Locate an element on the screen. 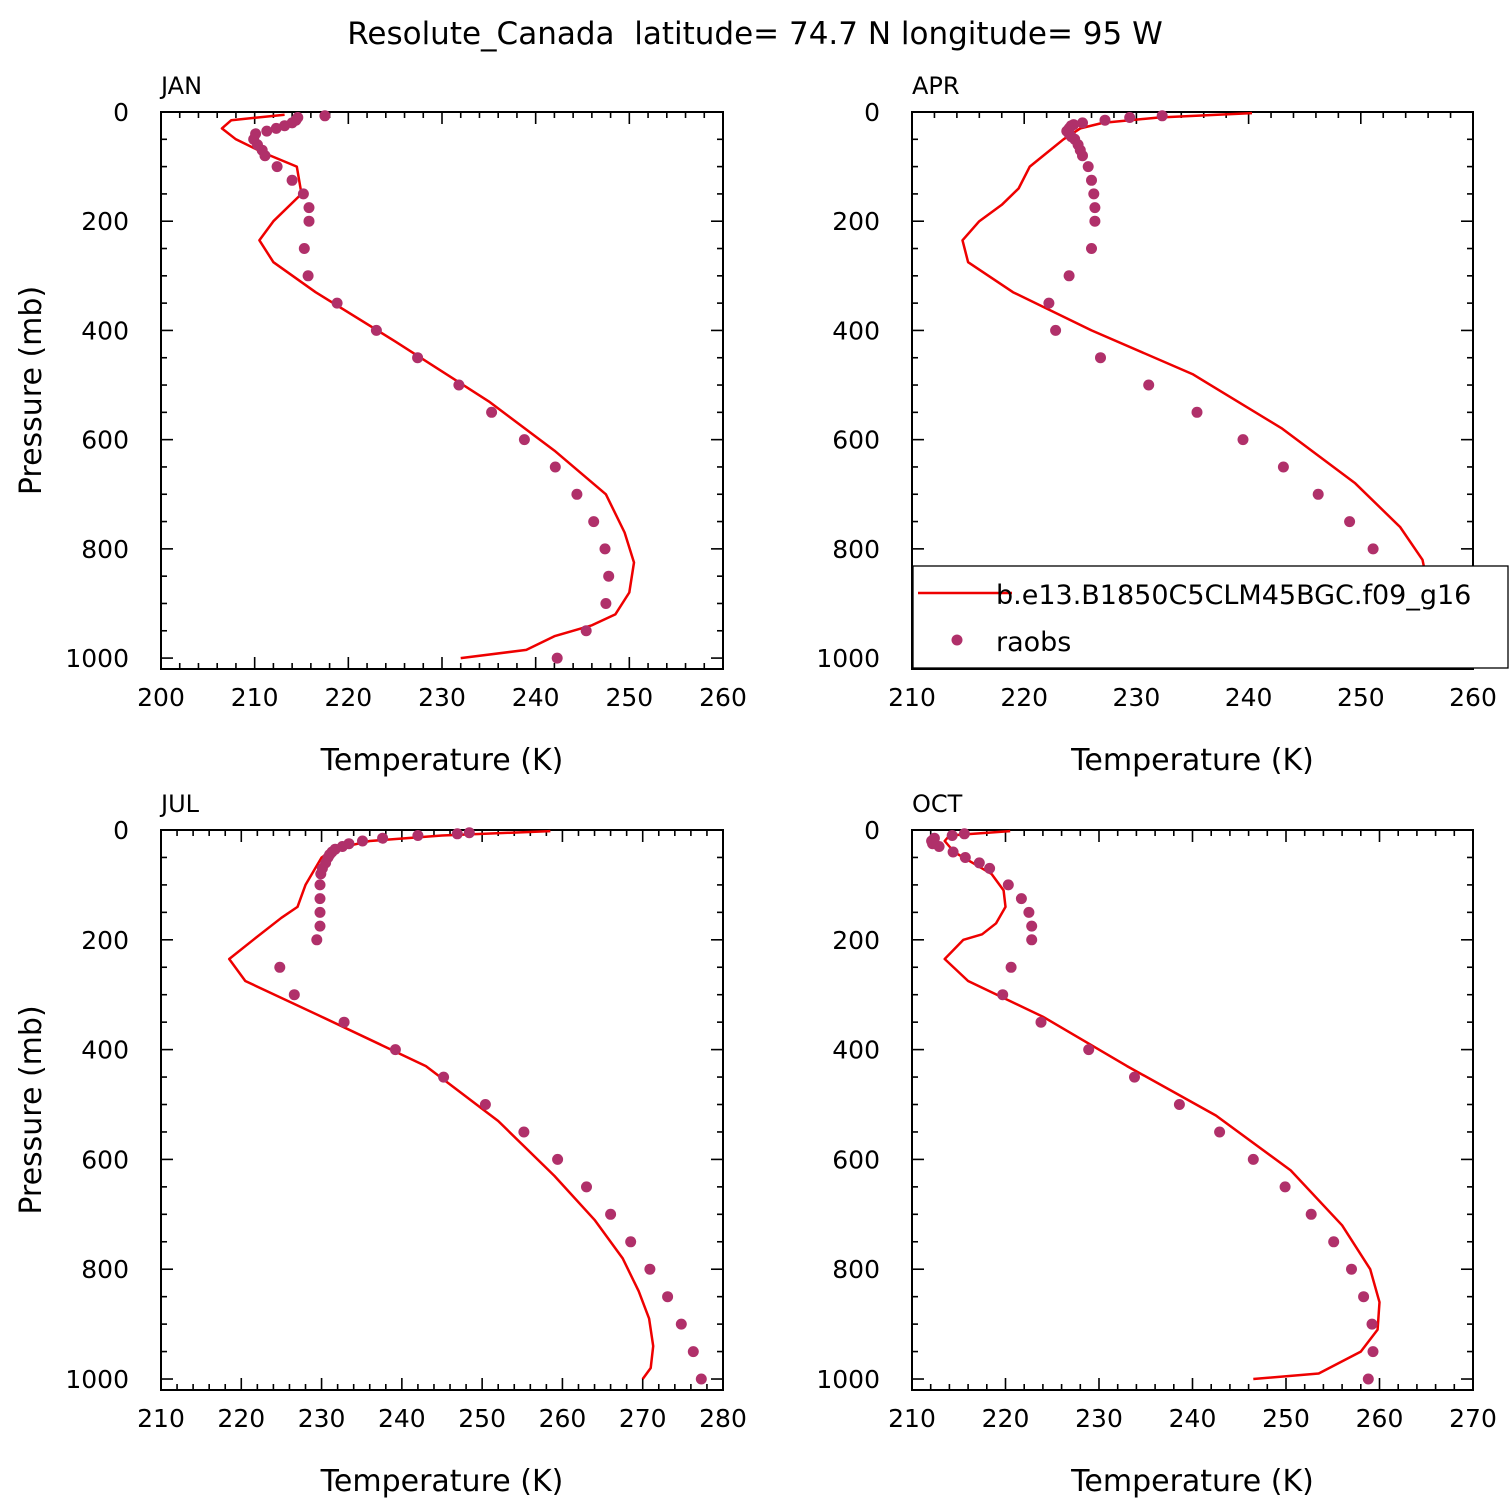 The height and width of the screenshot is (1510, 1510). panel-title: JAN is located at coordinates (180, 86).